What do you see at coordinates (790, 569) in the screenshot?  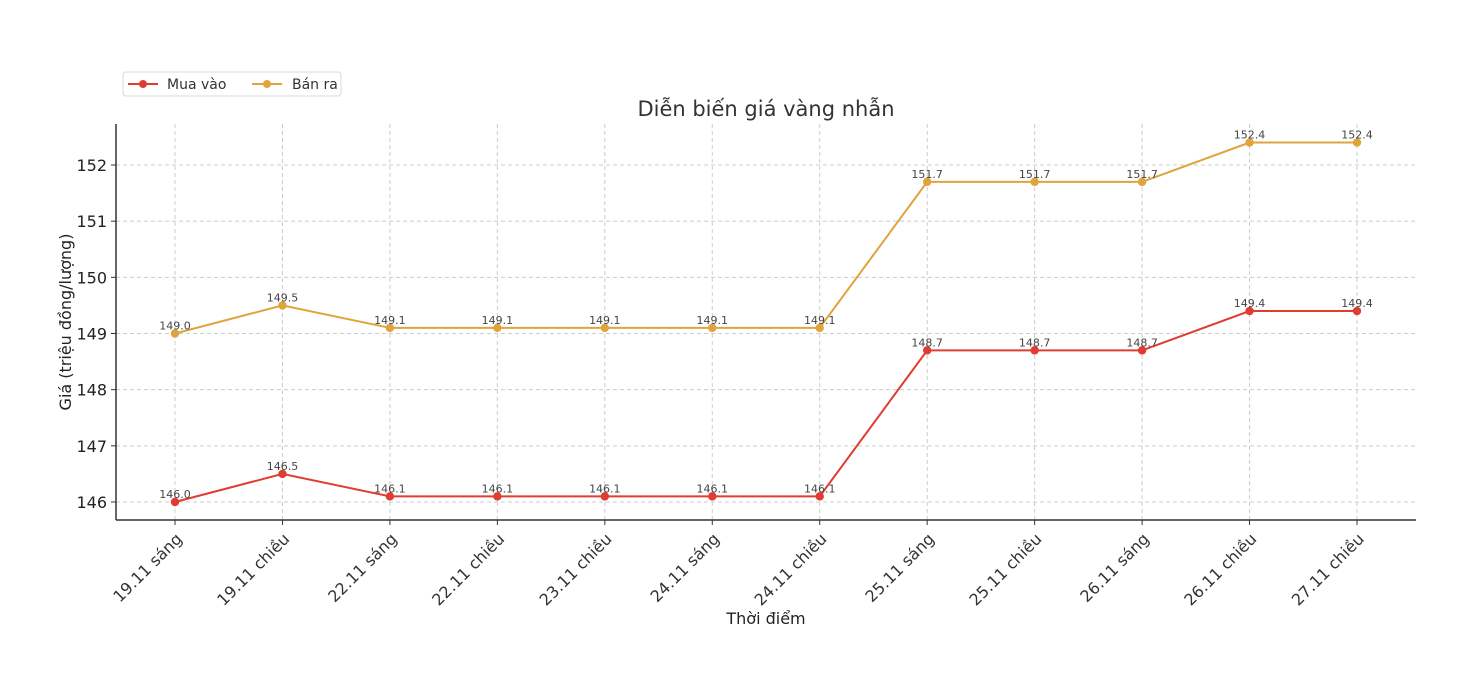 I see `x-tick-label: 24.11 chiều` at bounding box center [790, 569].